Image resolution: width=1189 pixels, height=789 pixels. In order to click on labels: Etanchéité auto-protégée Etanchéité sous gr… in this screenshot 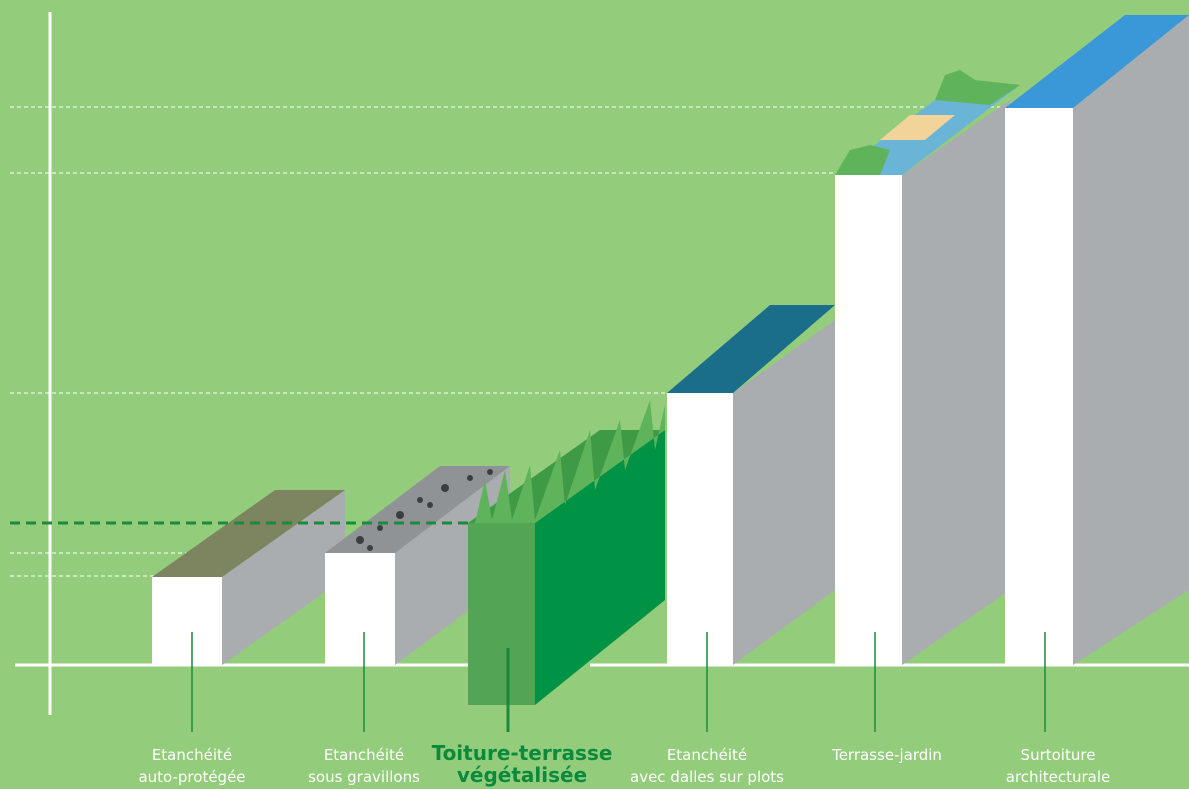, I will do `click(624, 764)`.